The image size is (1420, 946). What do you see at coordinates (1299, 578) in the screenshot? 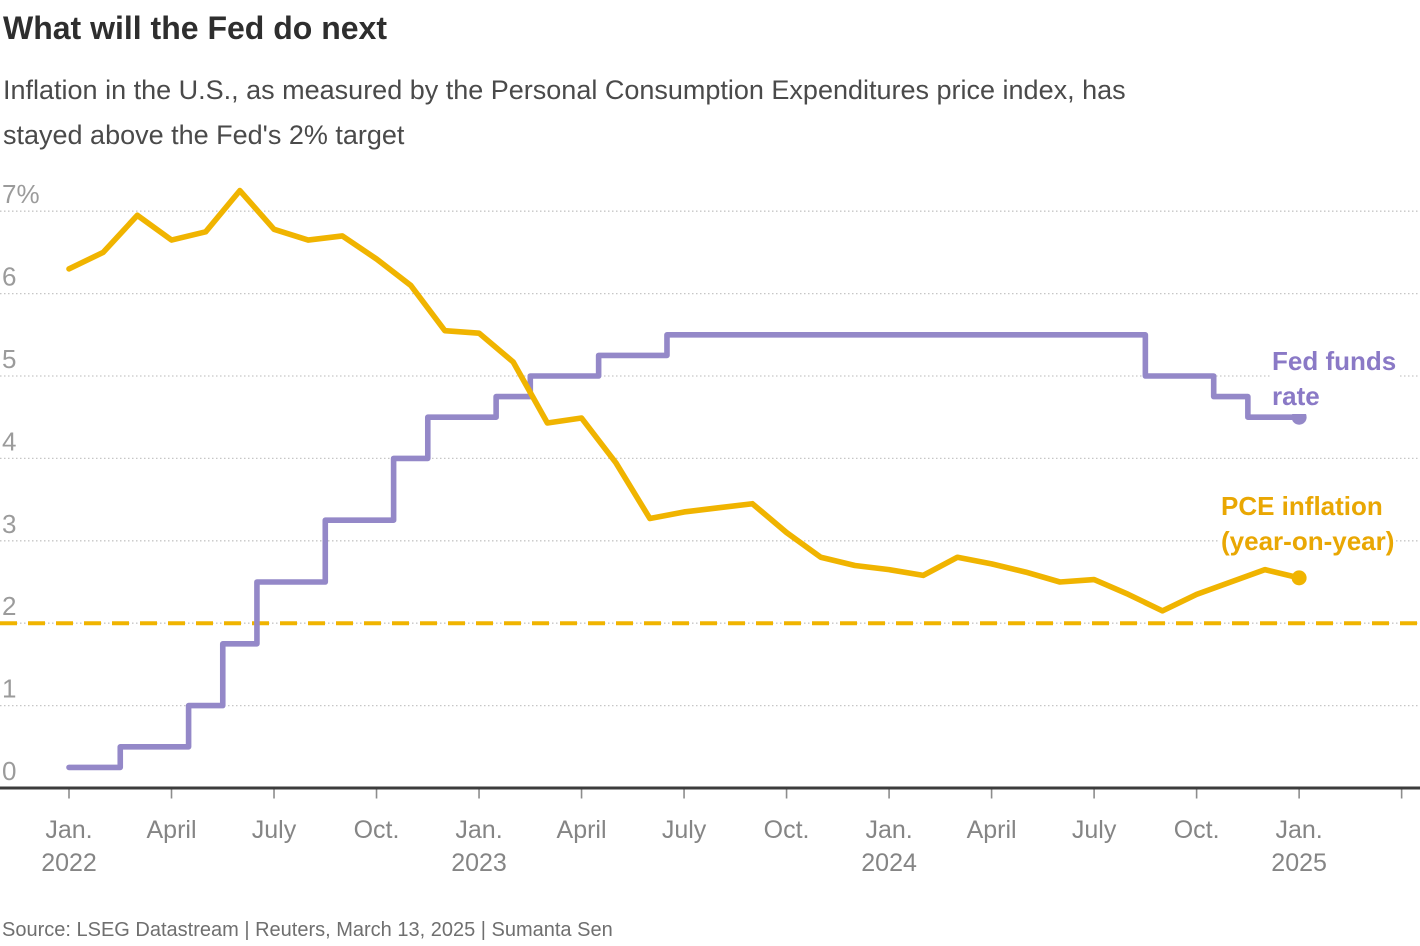
I see `pce-endpoint-dot` at bounding box center [1299, 578].